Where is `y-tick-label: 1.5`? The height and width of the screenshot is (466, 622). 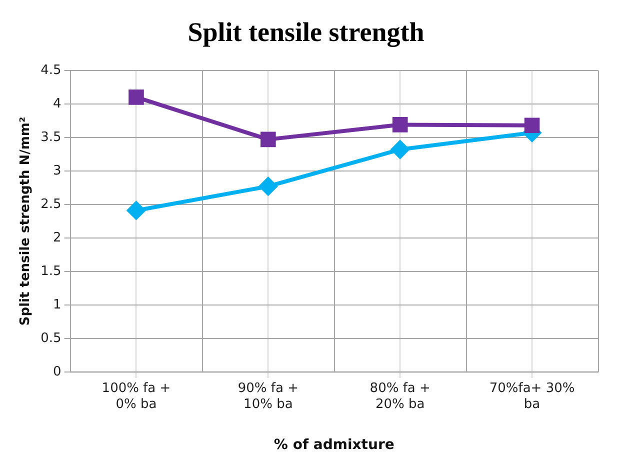 y-tick-label: 1.5 is located at coordinates (51, 271).